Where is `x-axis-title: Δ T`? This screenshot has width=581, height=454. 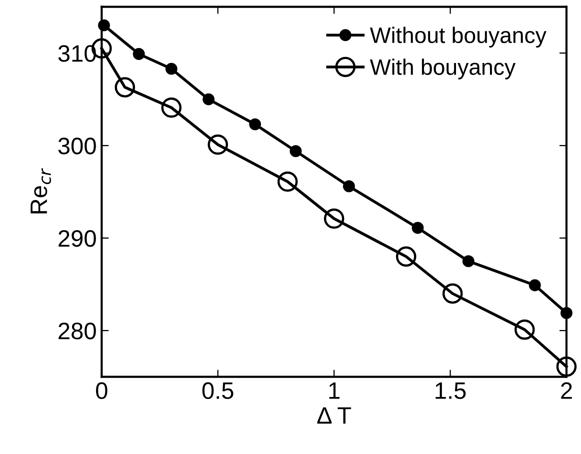
x-axis-title: Δ T is located at coordinates (334, 415).